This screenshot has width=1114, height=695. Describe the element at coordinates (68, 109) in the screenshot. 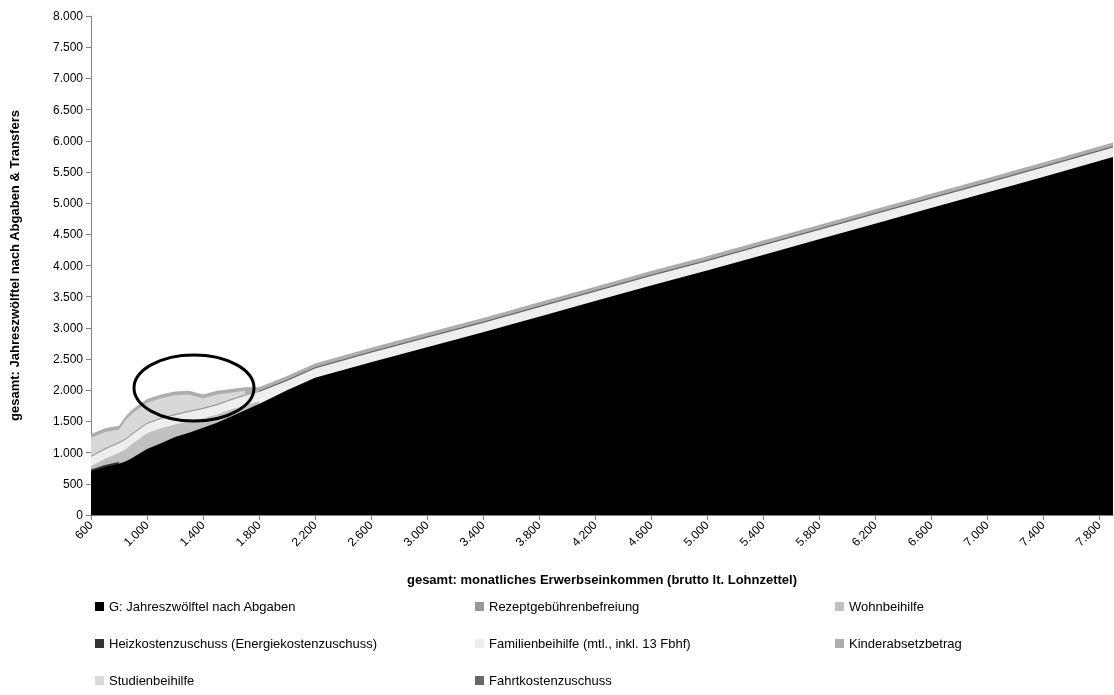

I see `y-tick-label: 6.500` at that location.